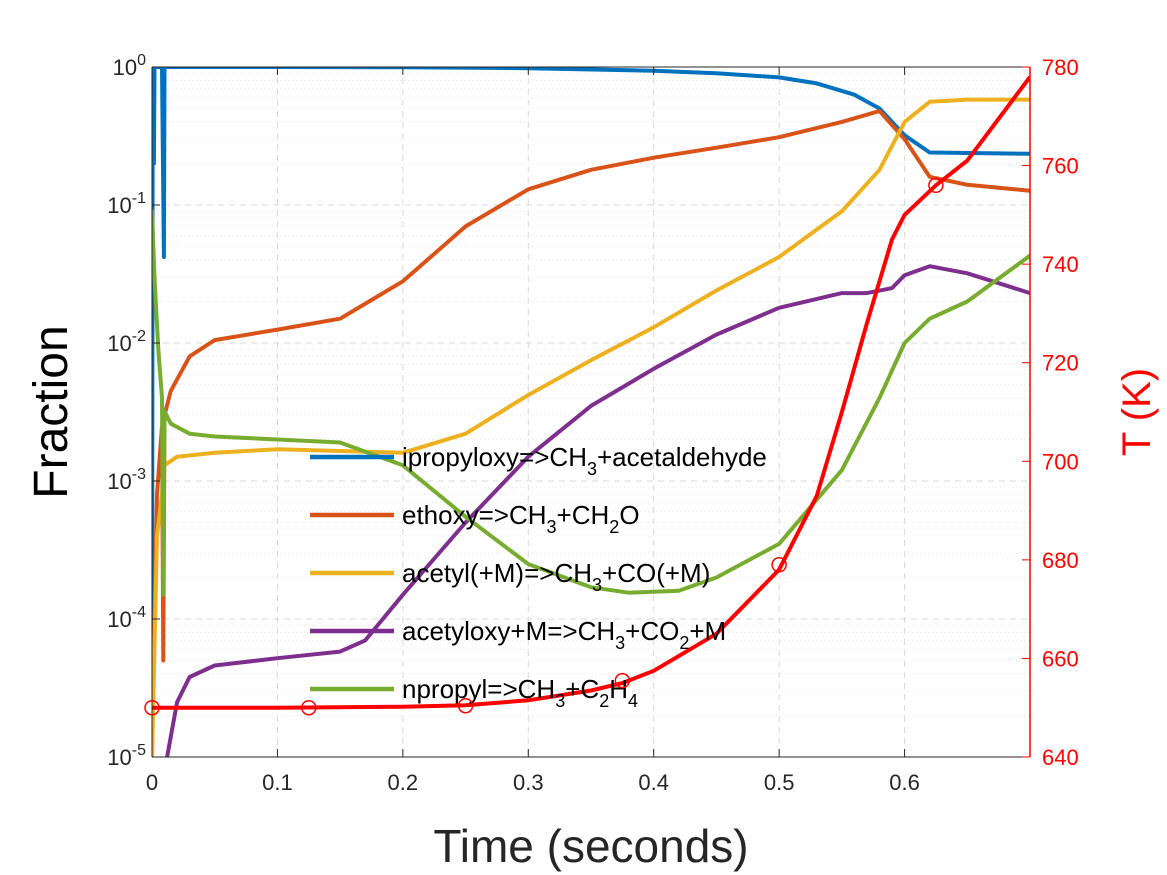 The image size is (1167, 875). Describe the element at coordinates (1060, 166) in the screenshot. I see `y-right-tick-label: 760` at that location.